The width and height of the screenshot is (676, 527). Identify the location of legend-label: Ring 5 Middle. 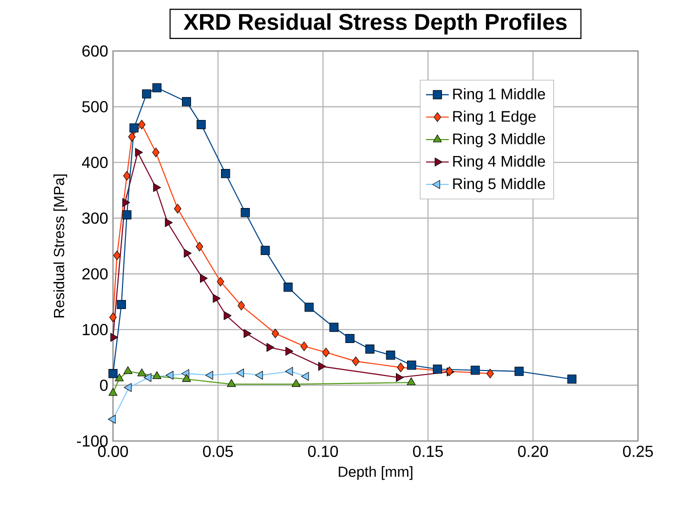
(499, 185).